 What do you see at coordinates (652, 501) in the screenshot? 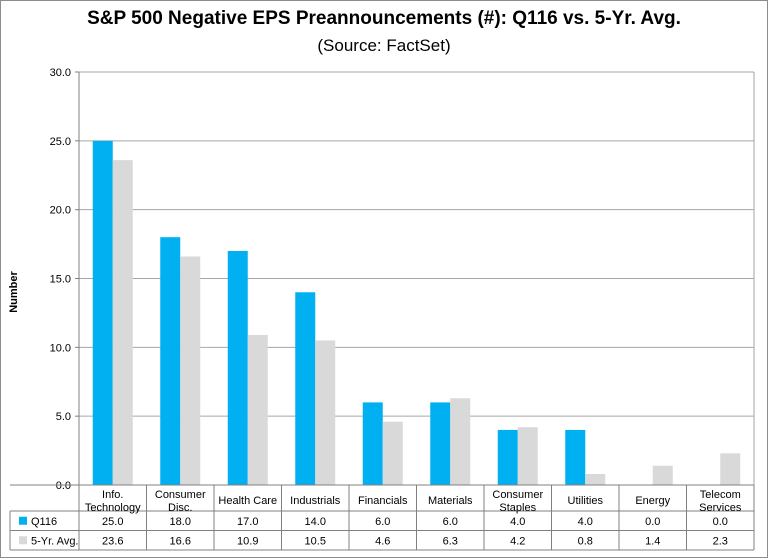
I see `x-tick-label: Energy` at bounding box center [652, 501].